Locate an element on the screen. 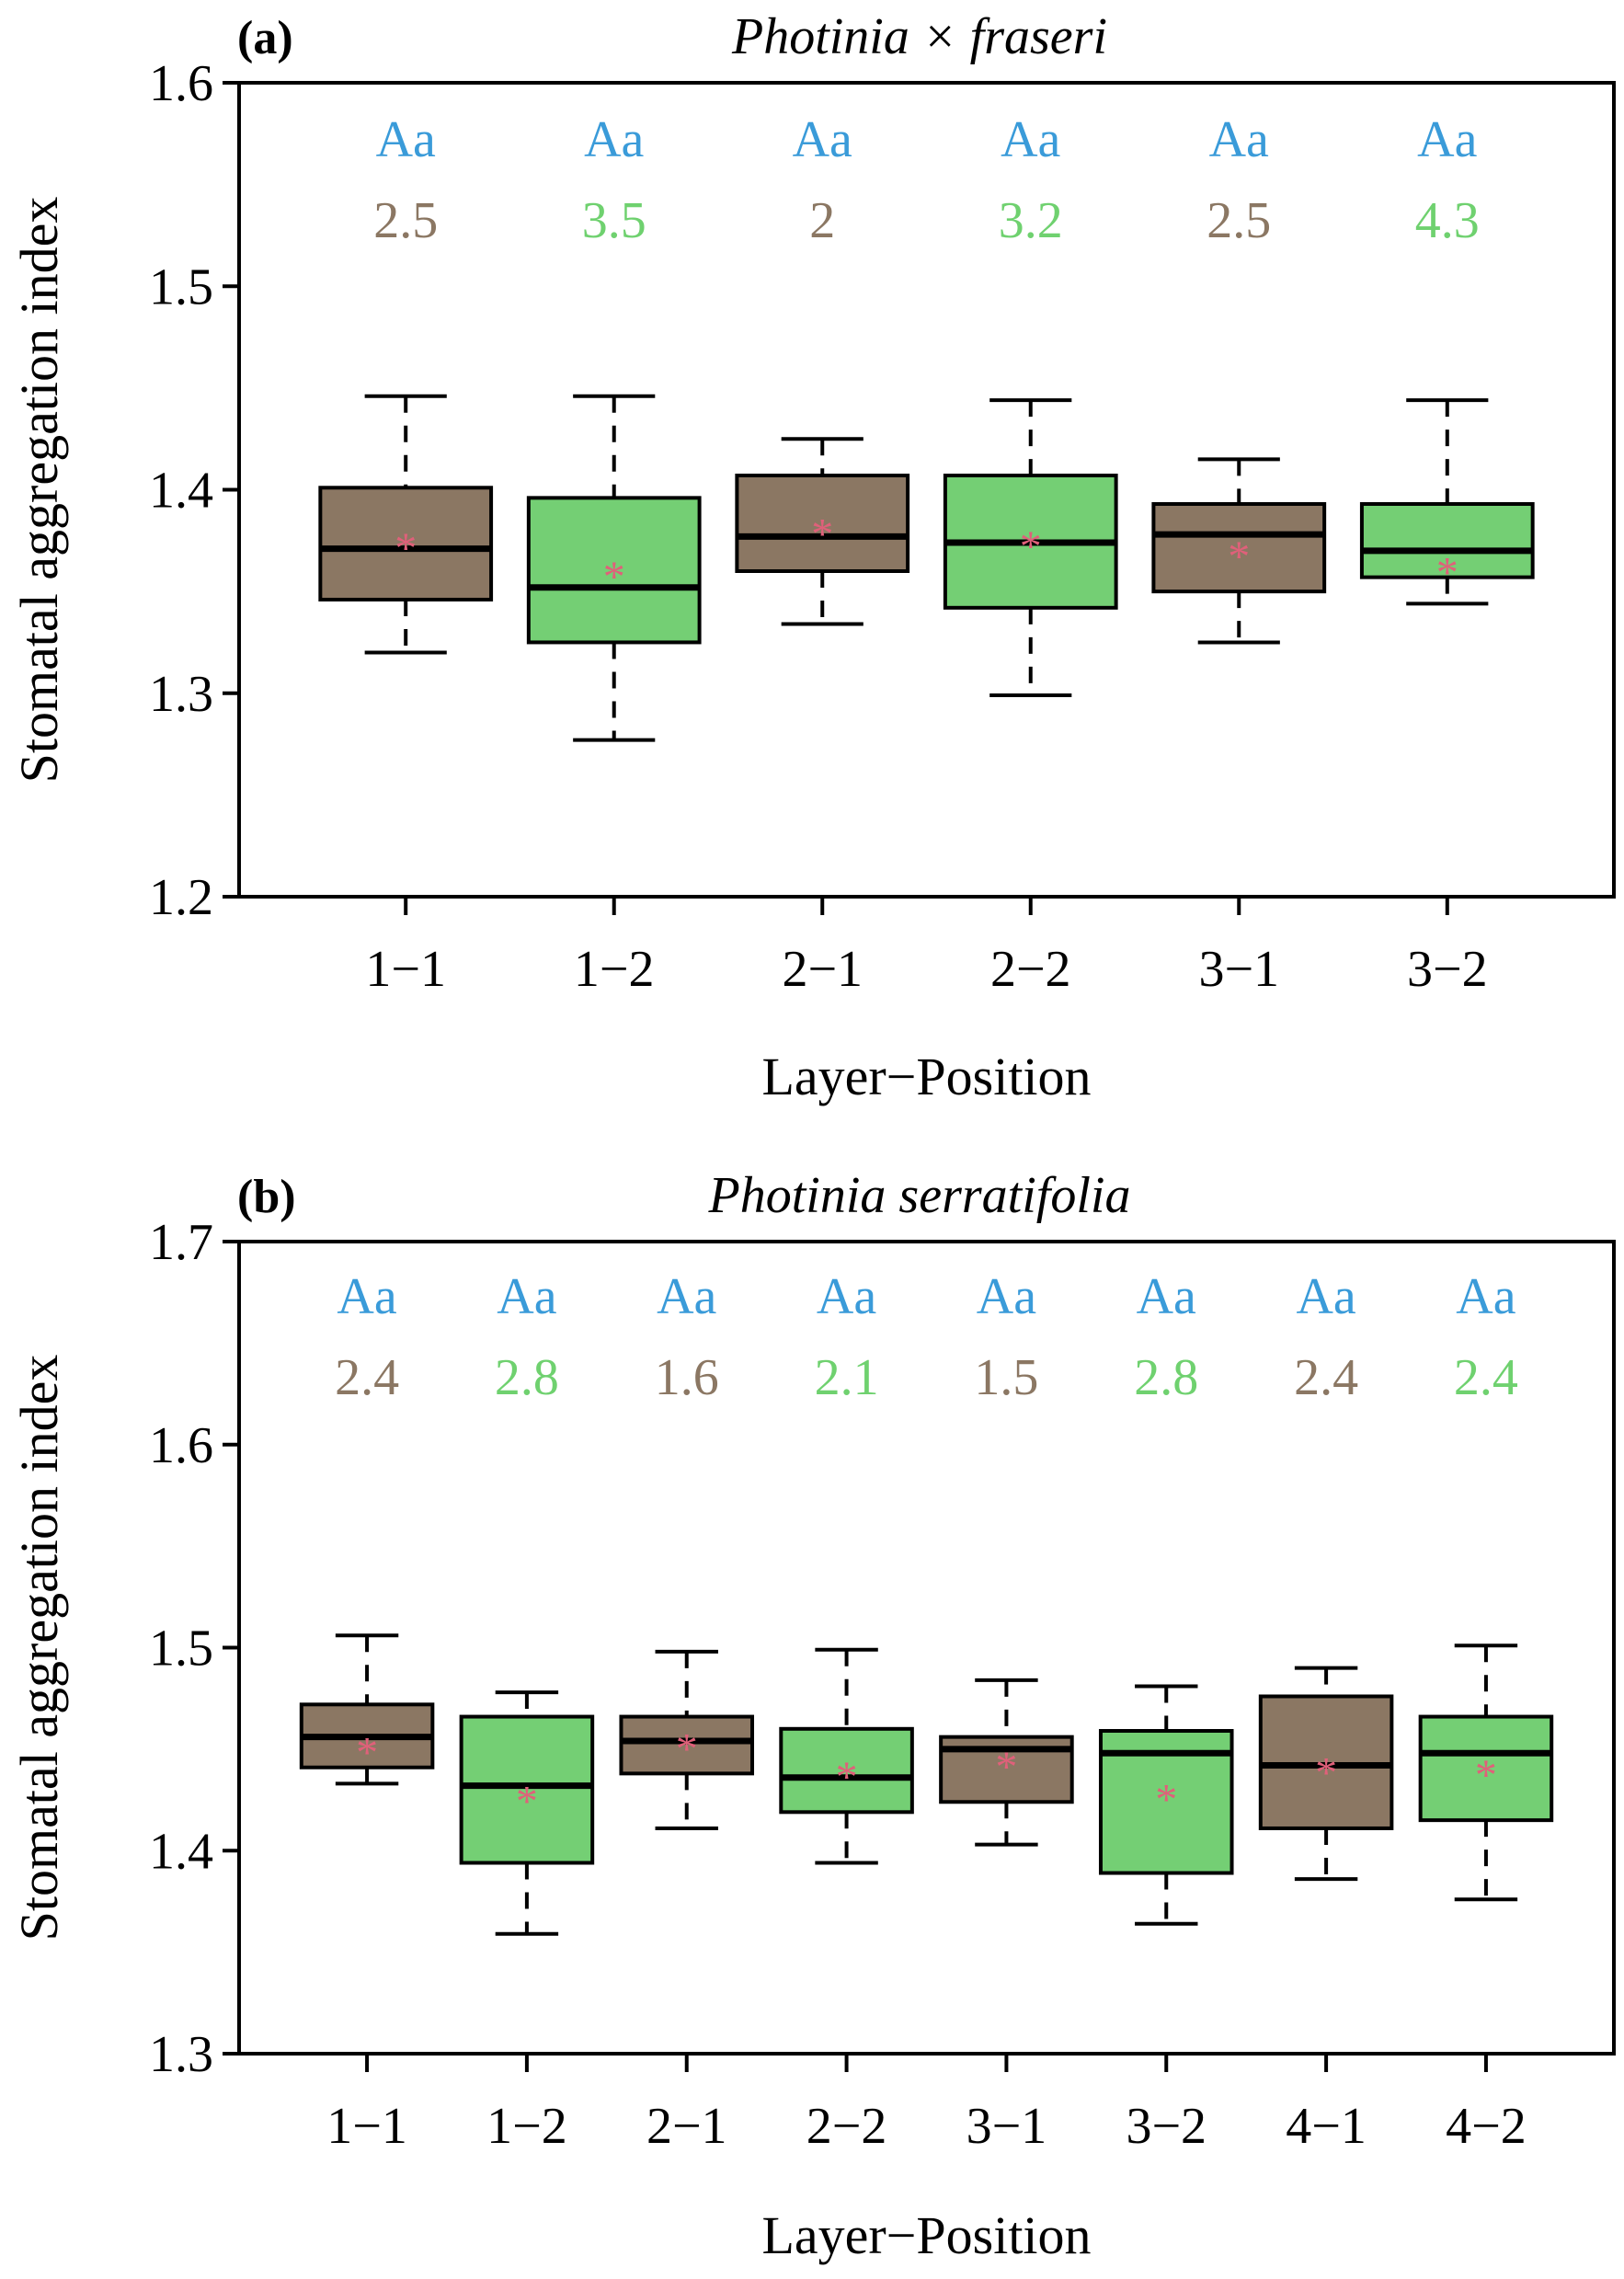 Image resolution: width=1624 pixels, height=2279 pixels. panel-label: (a) is located at coordinates (265, 38).